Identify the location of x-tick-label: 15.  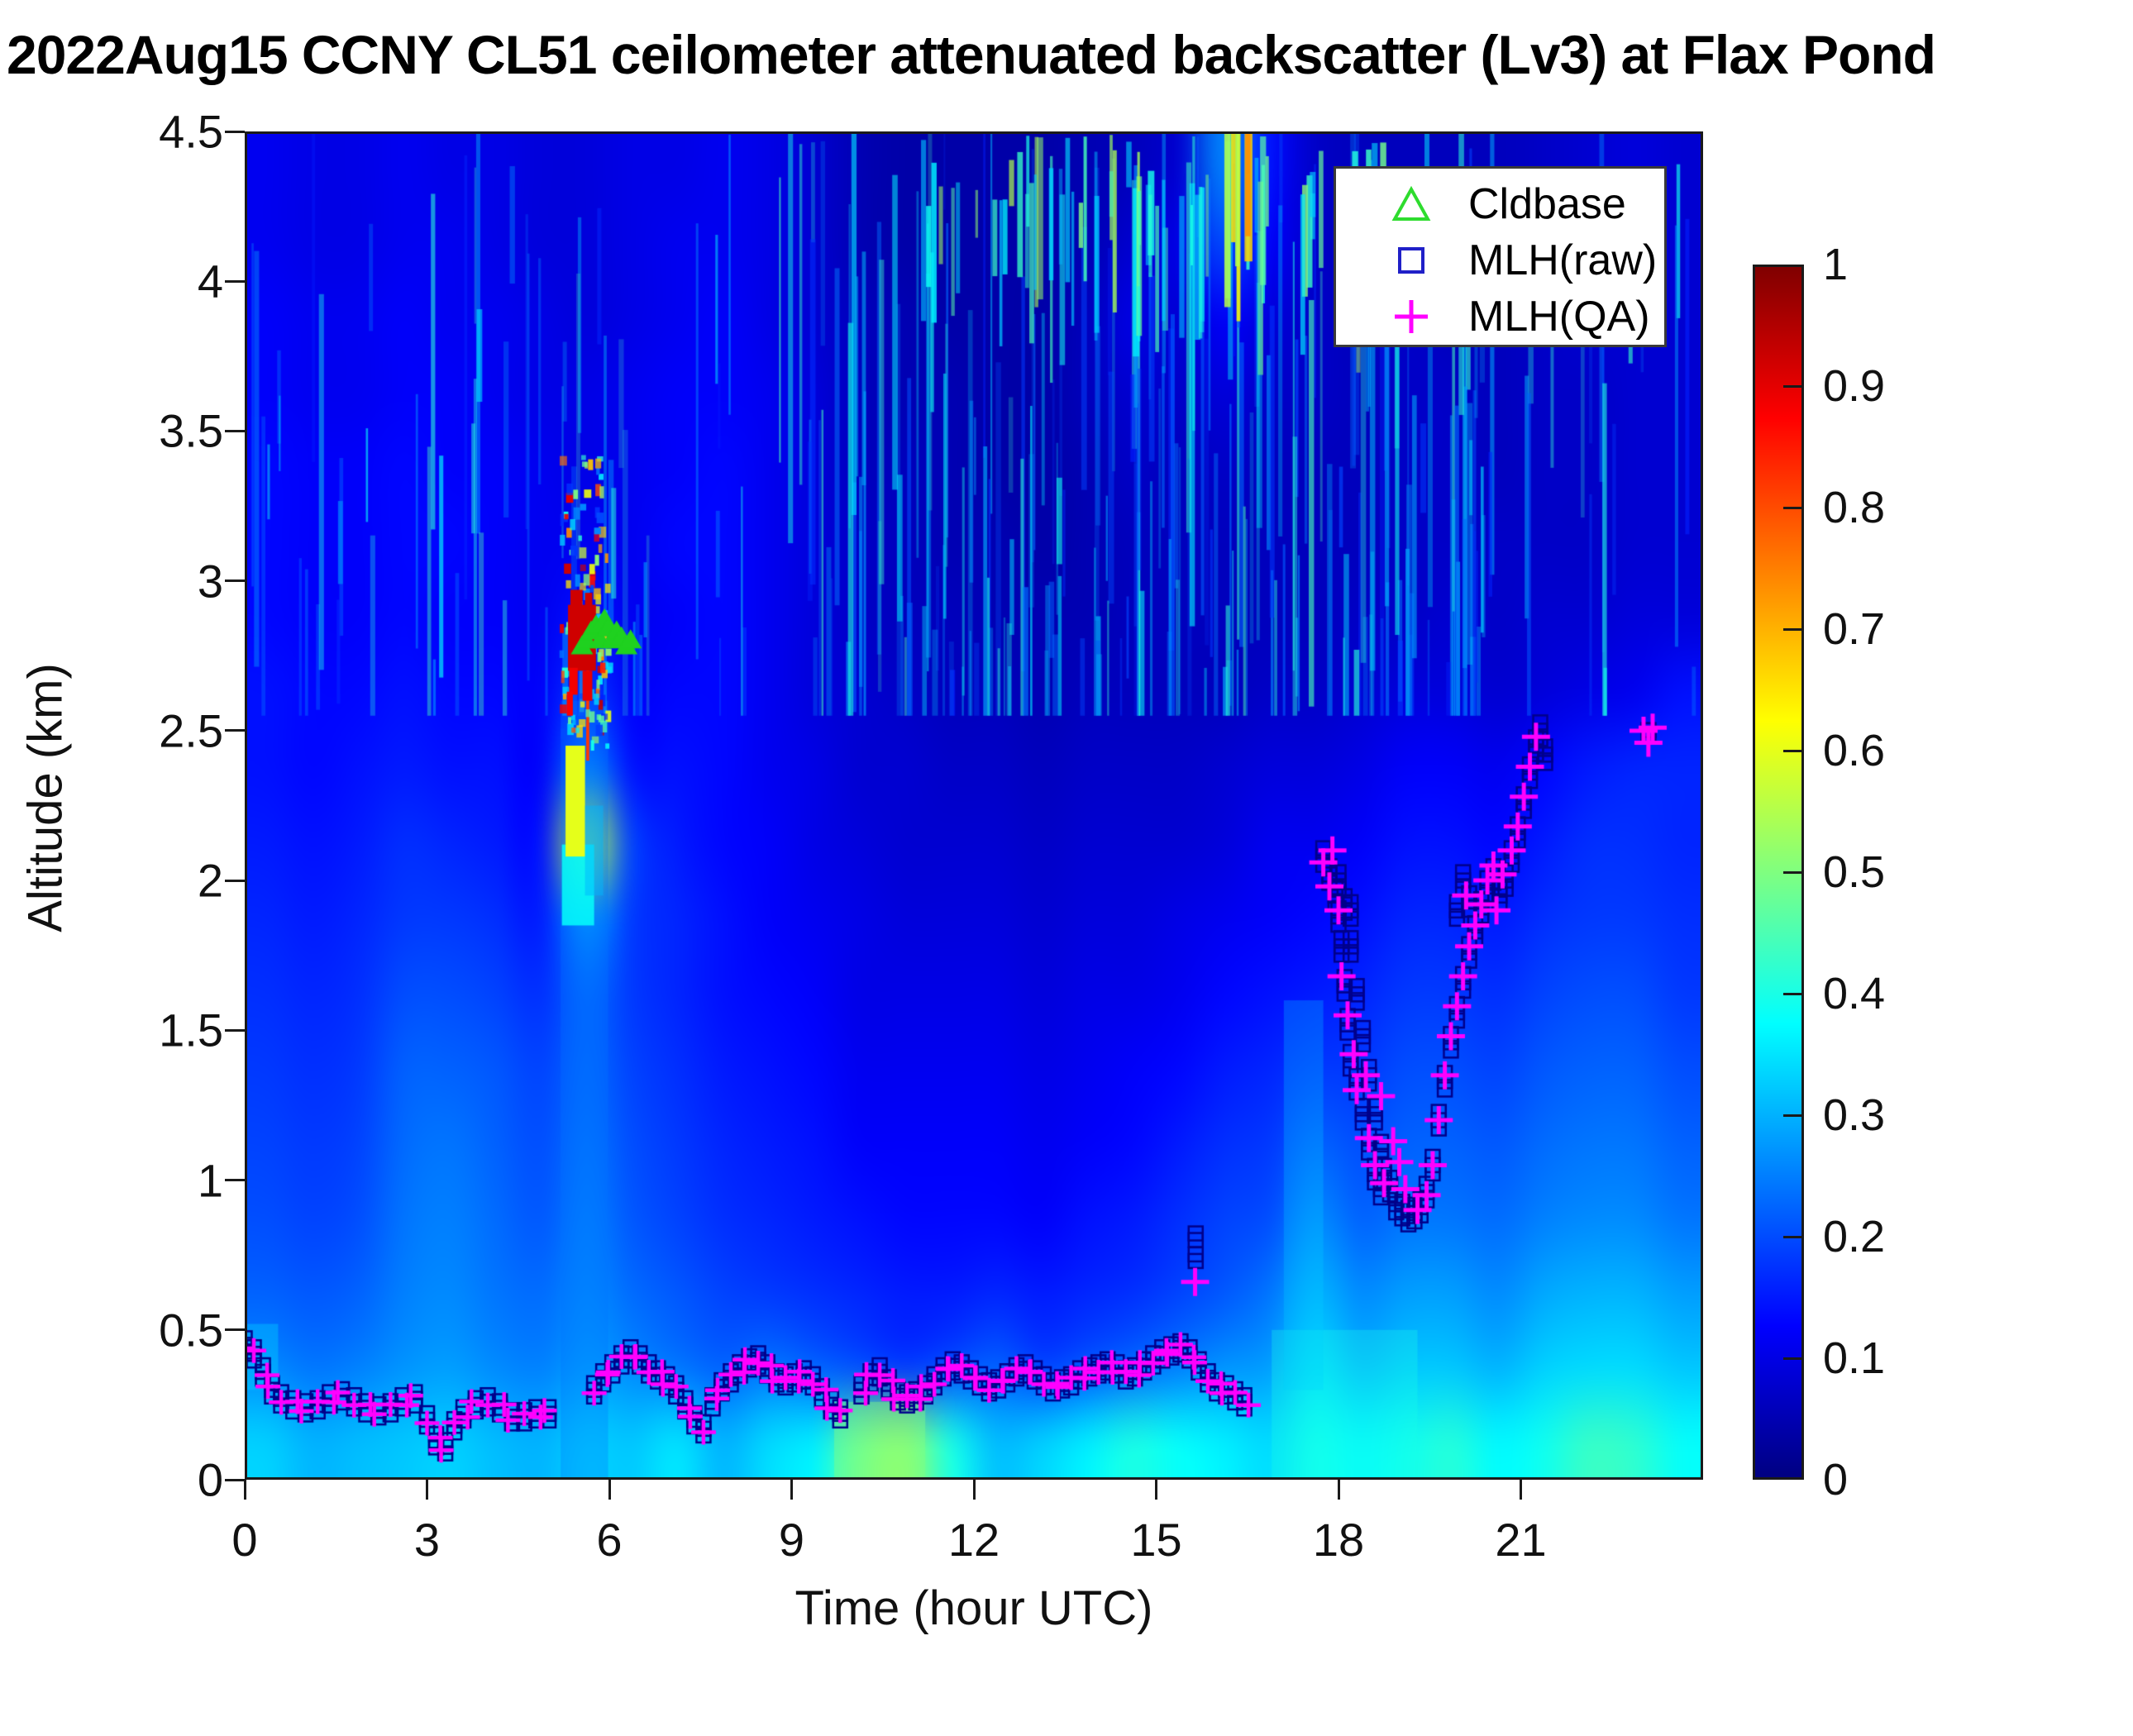
(1156, 1540).